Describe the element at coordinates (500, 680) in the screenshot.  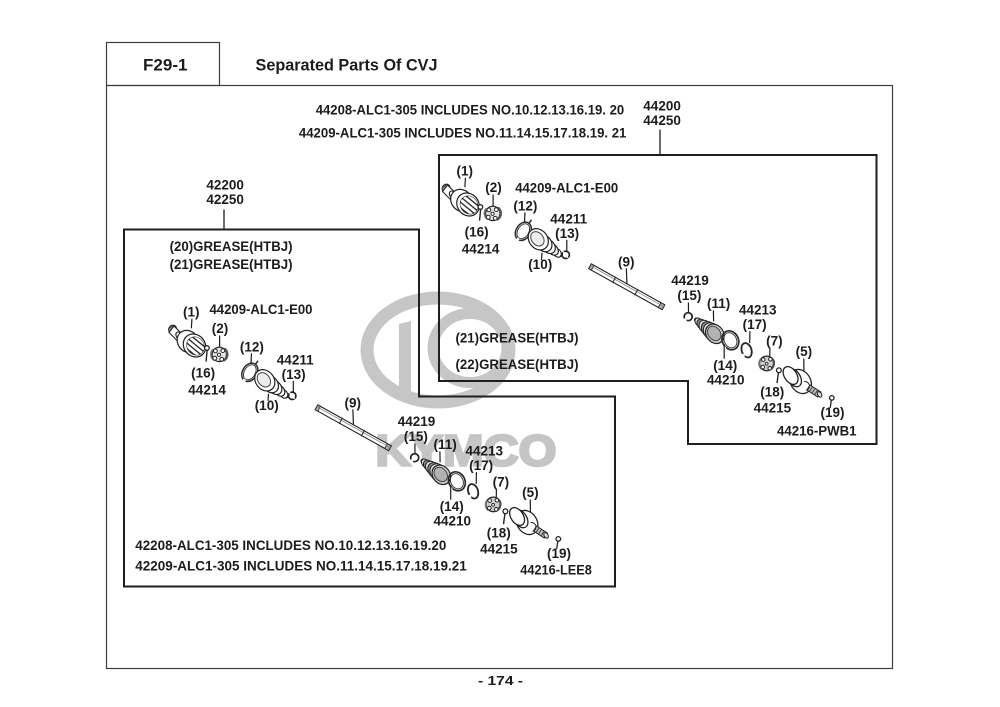
I see `svg-text: - 174 -` at that location.